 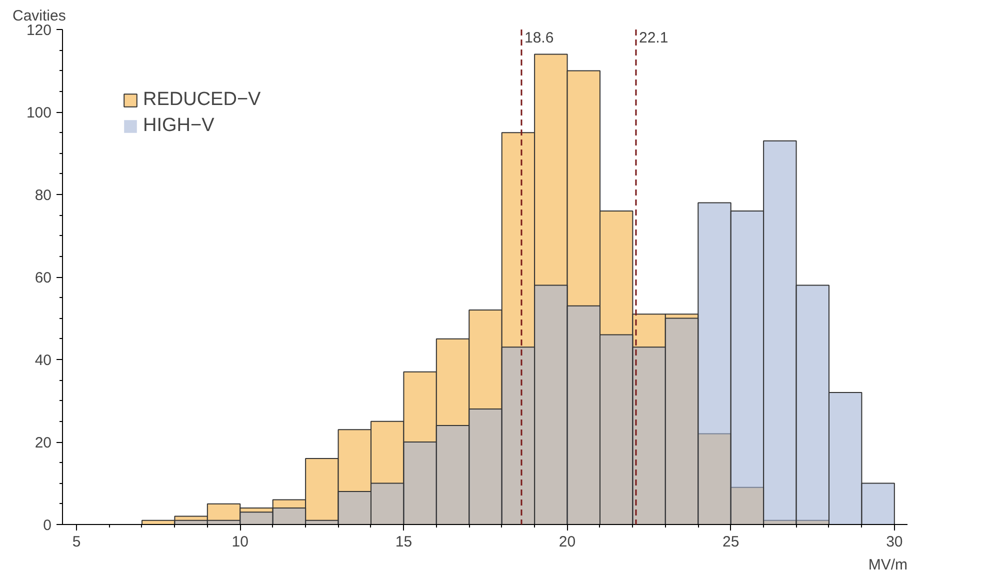 What do you see at coordinates (39, 113) in the screenshot?
I see `y-tick-label: 100` at bounding box center [39, 113].